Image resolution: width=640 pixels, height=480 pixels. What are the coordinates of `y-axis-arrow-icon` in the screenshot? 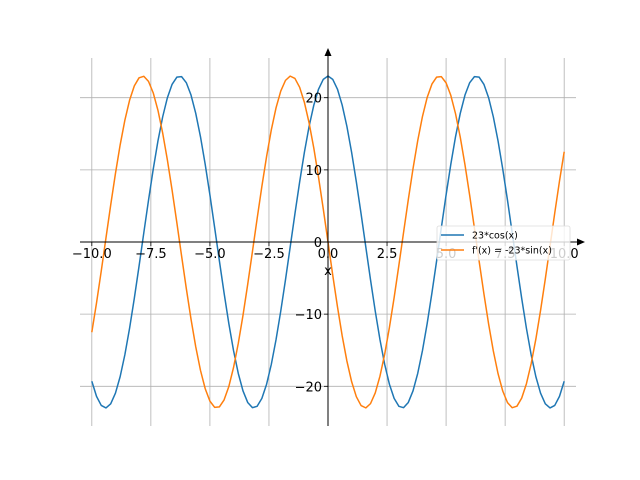 It's located at (328, 52).